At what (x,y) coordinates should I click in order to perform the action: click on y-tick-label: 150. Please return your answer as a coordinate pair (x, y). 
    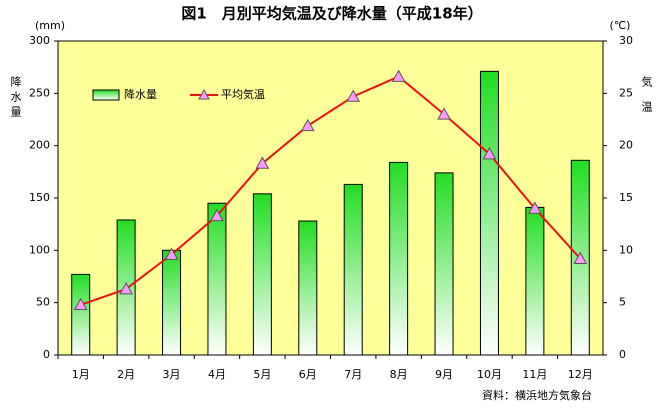
    Looking at the image, I should click on (39, 197).